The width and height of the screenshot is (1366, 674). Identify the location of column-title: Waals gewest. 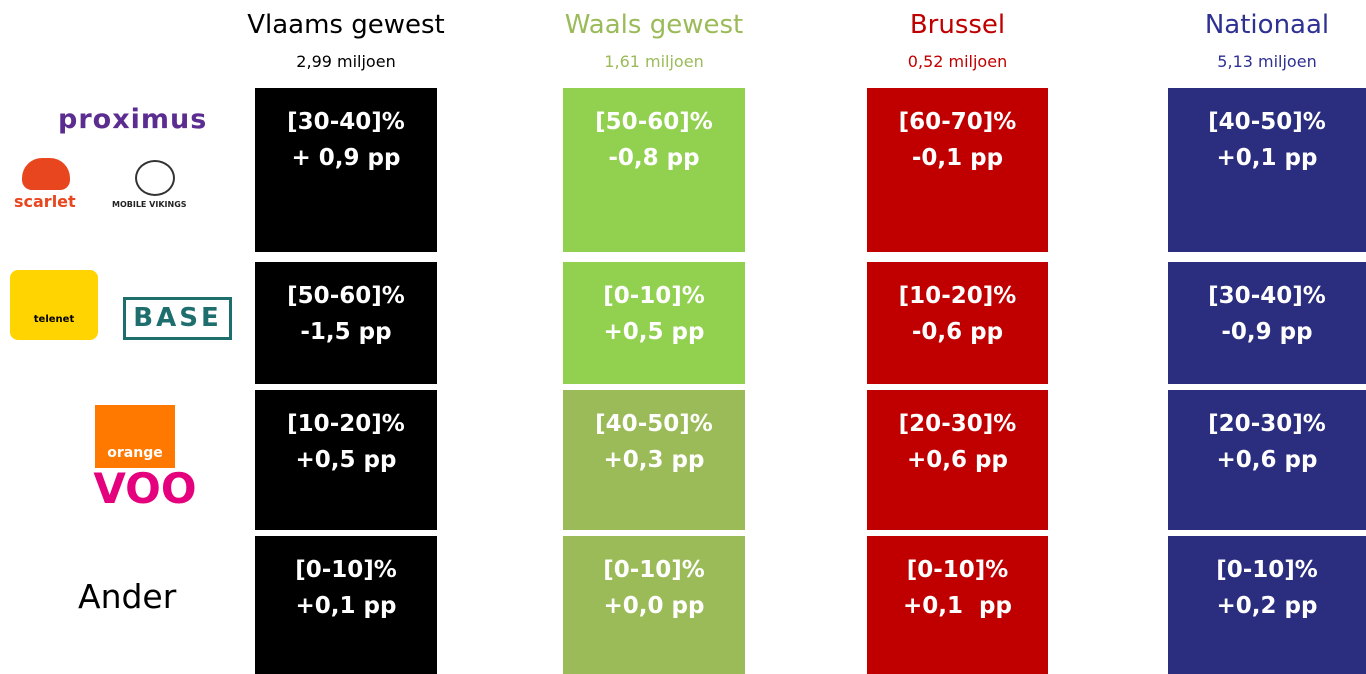
(654, 25).